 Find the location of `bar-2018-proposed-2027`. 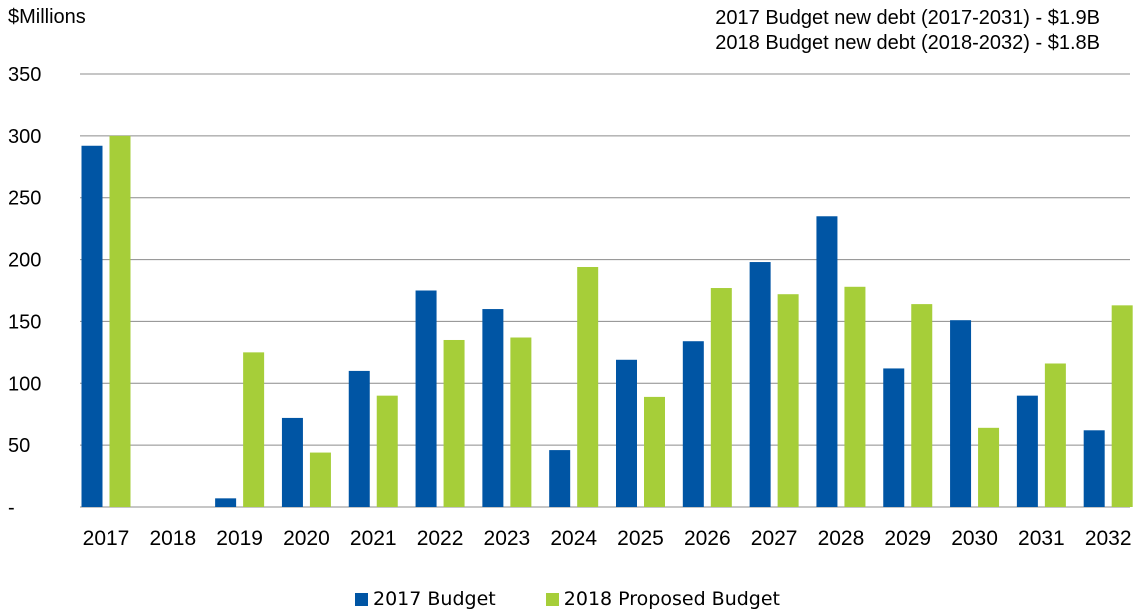

bar-2018-proposed-2027 is located at coordinates (788, 400).